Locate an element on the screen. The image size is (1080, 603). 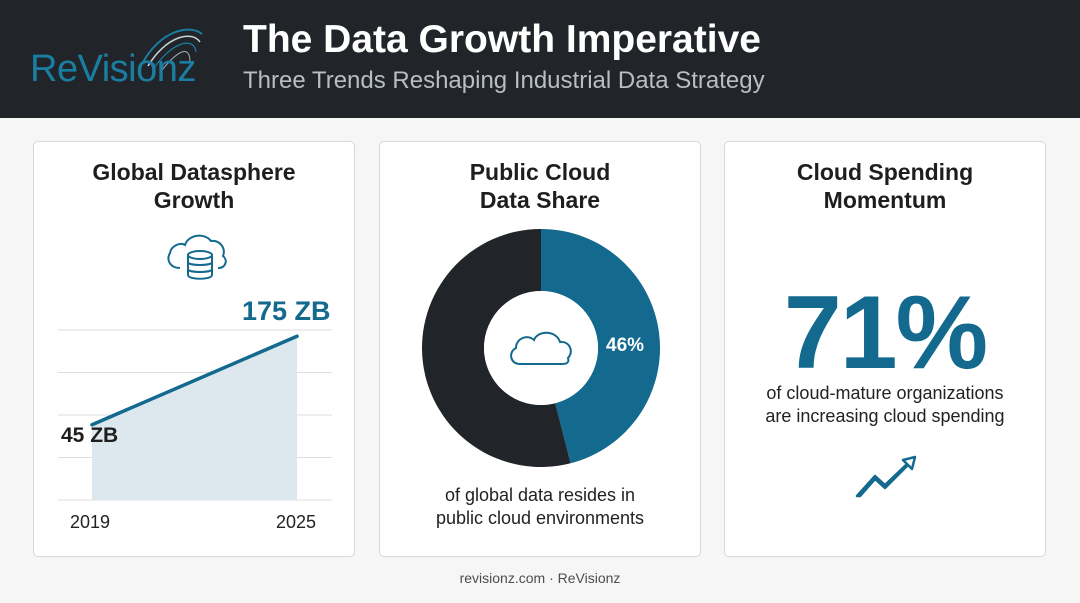
cloud-database-icon is located at coordinates (197, 257).